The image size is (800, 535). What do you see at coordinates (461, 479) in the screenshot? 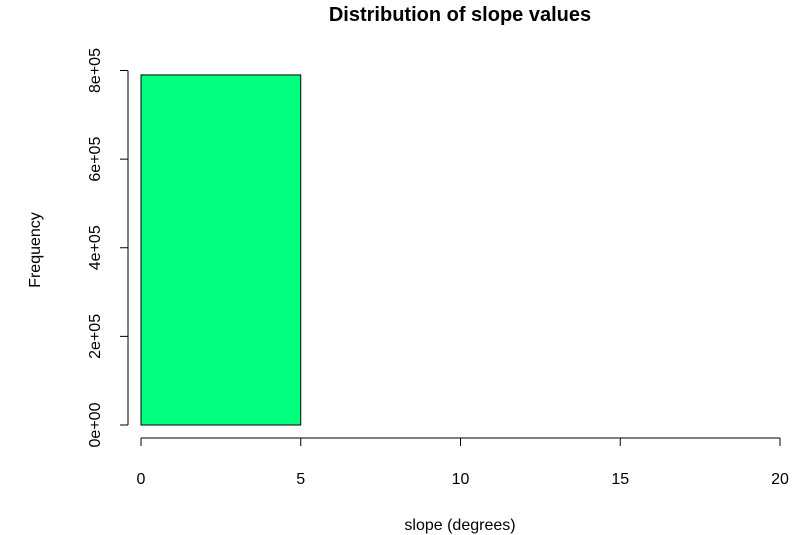
I see `x-tick-label-2: 10` at bounding box center [461, 479].